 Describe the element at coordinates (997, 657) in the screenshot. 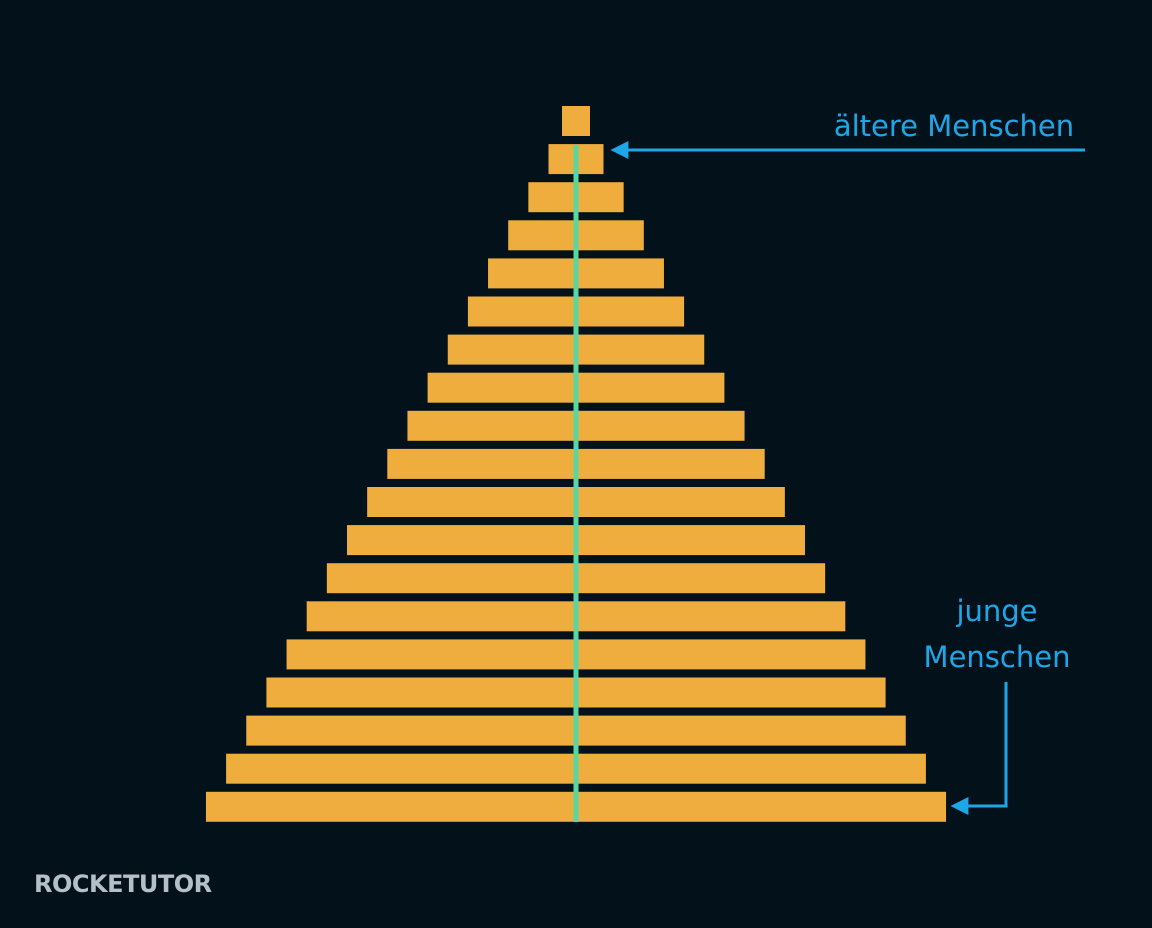

I see `label-young: Menschen` at that location.